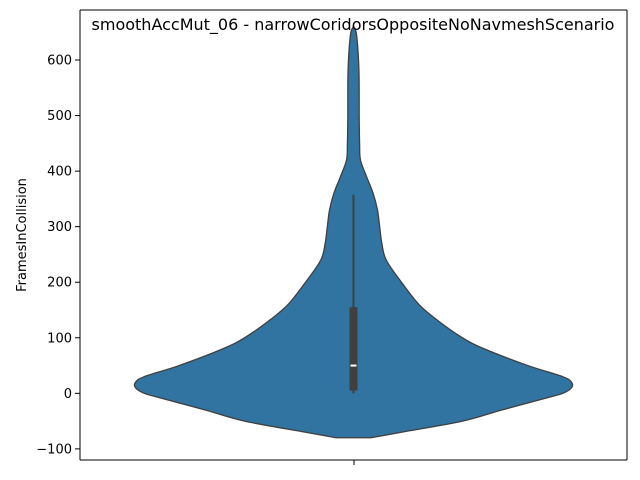 Image resolution: width=640 pixels, height=480 pixels. What do you see at coordinates (68, 394) in the screenshot?
I see `y-tick-label: 0` at bounding box center [68, 394].